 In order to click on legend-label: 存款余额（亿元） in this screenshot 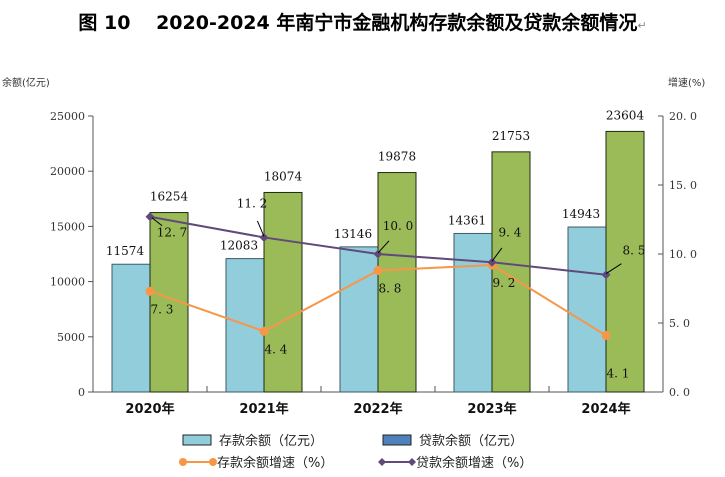, I will do `click(271, 441)`.